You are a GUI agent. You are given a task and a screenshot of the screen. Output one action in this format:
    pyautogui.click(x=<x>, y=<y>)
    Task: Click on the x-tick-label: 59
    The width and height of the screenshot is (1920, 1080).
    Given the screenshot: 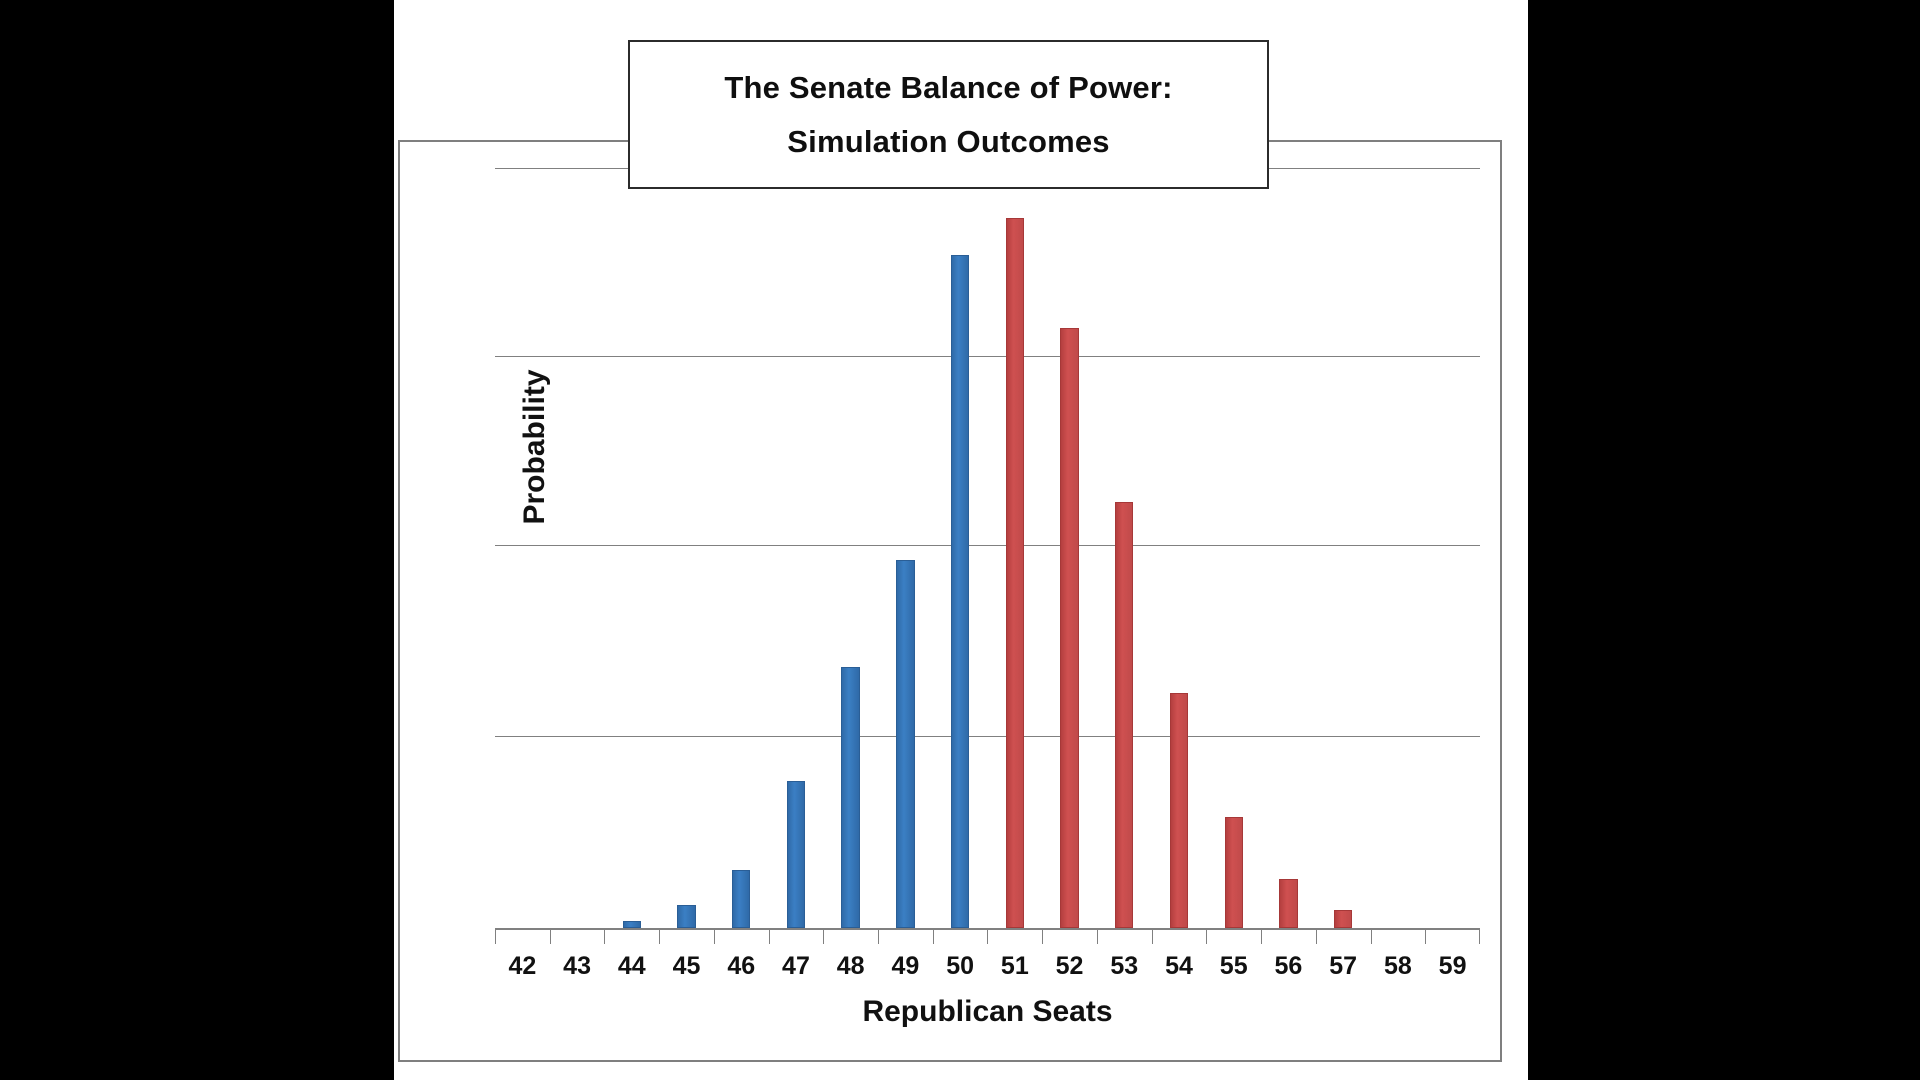 What is the action you would take?
    pyautogui.click(x=1452, y=966)
    